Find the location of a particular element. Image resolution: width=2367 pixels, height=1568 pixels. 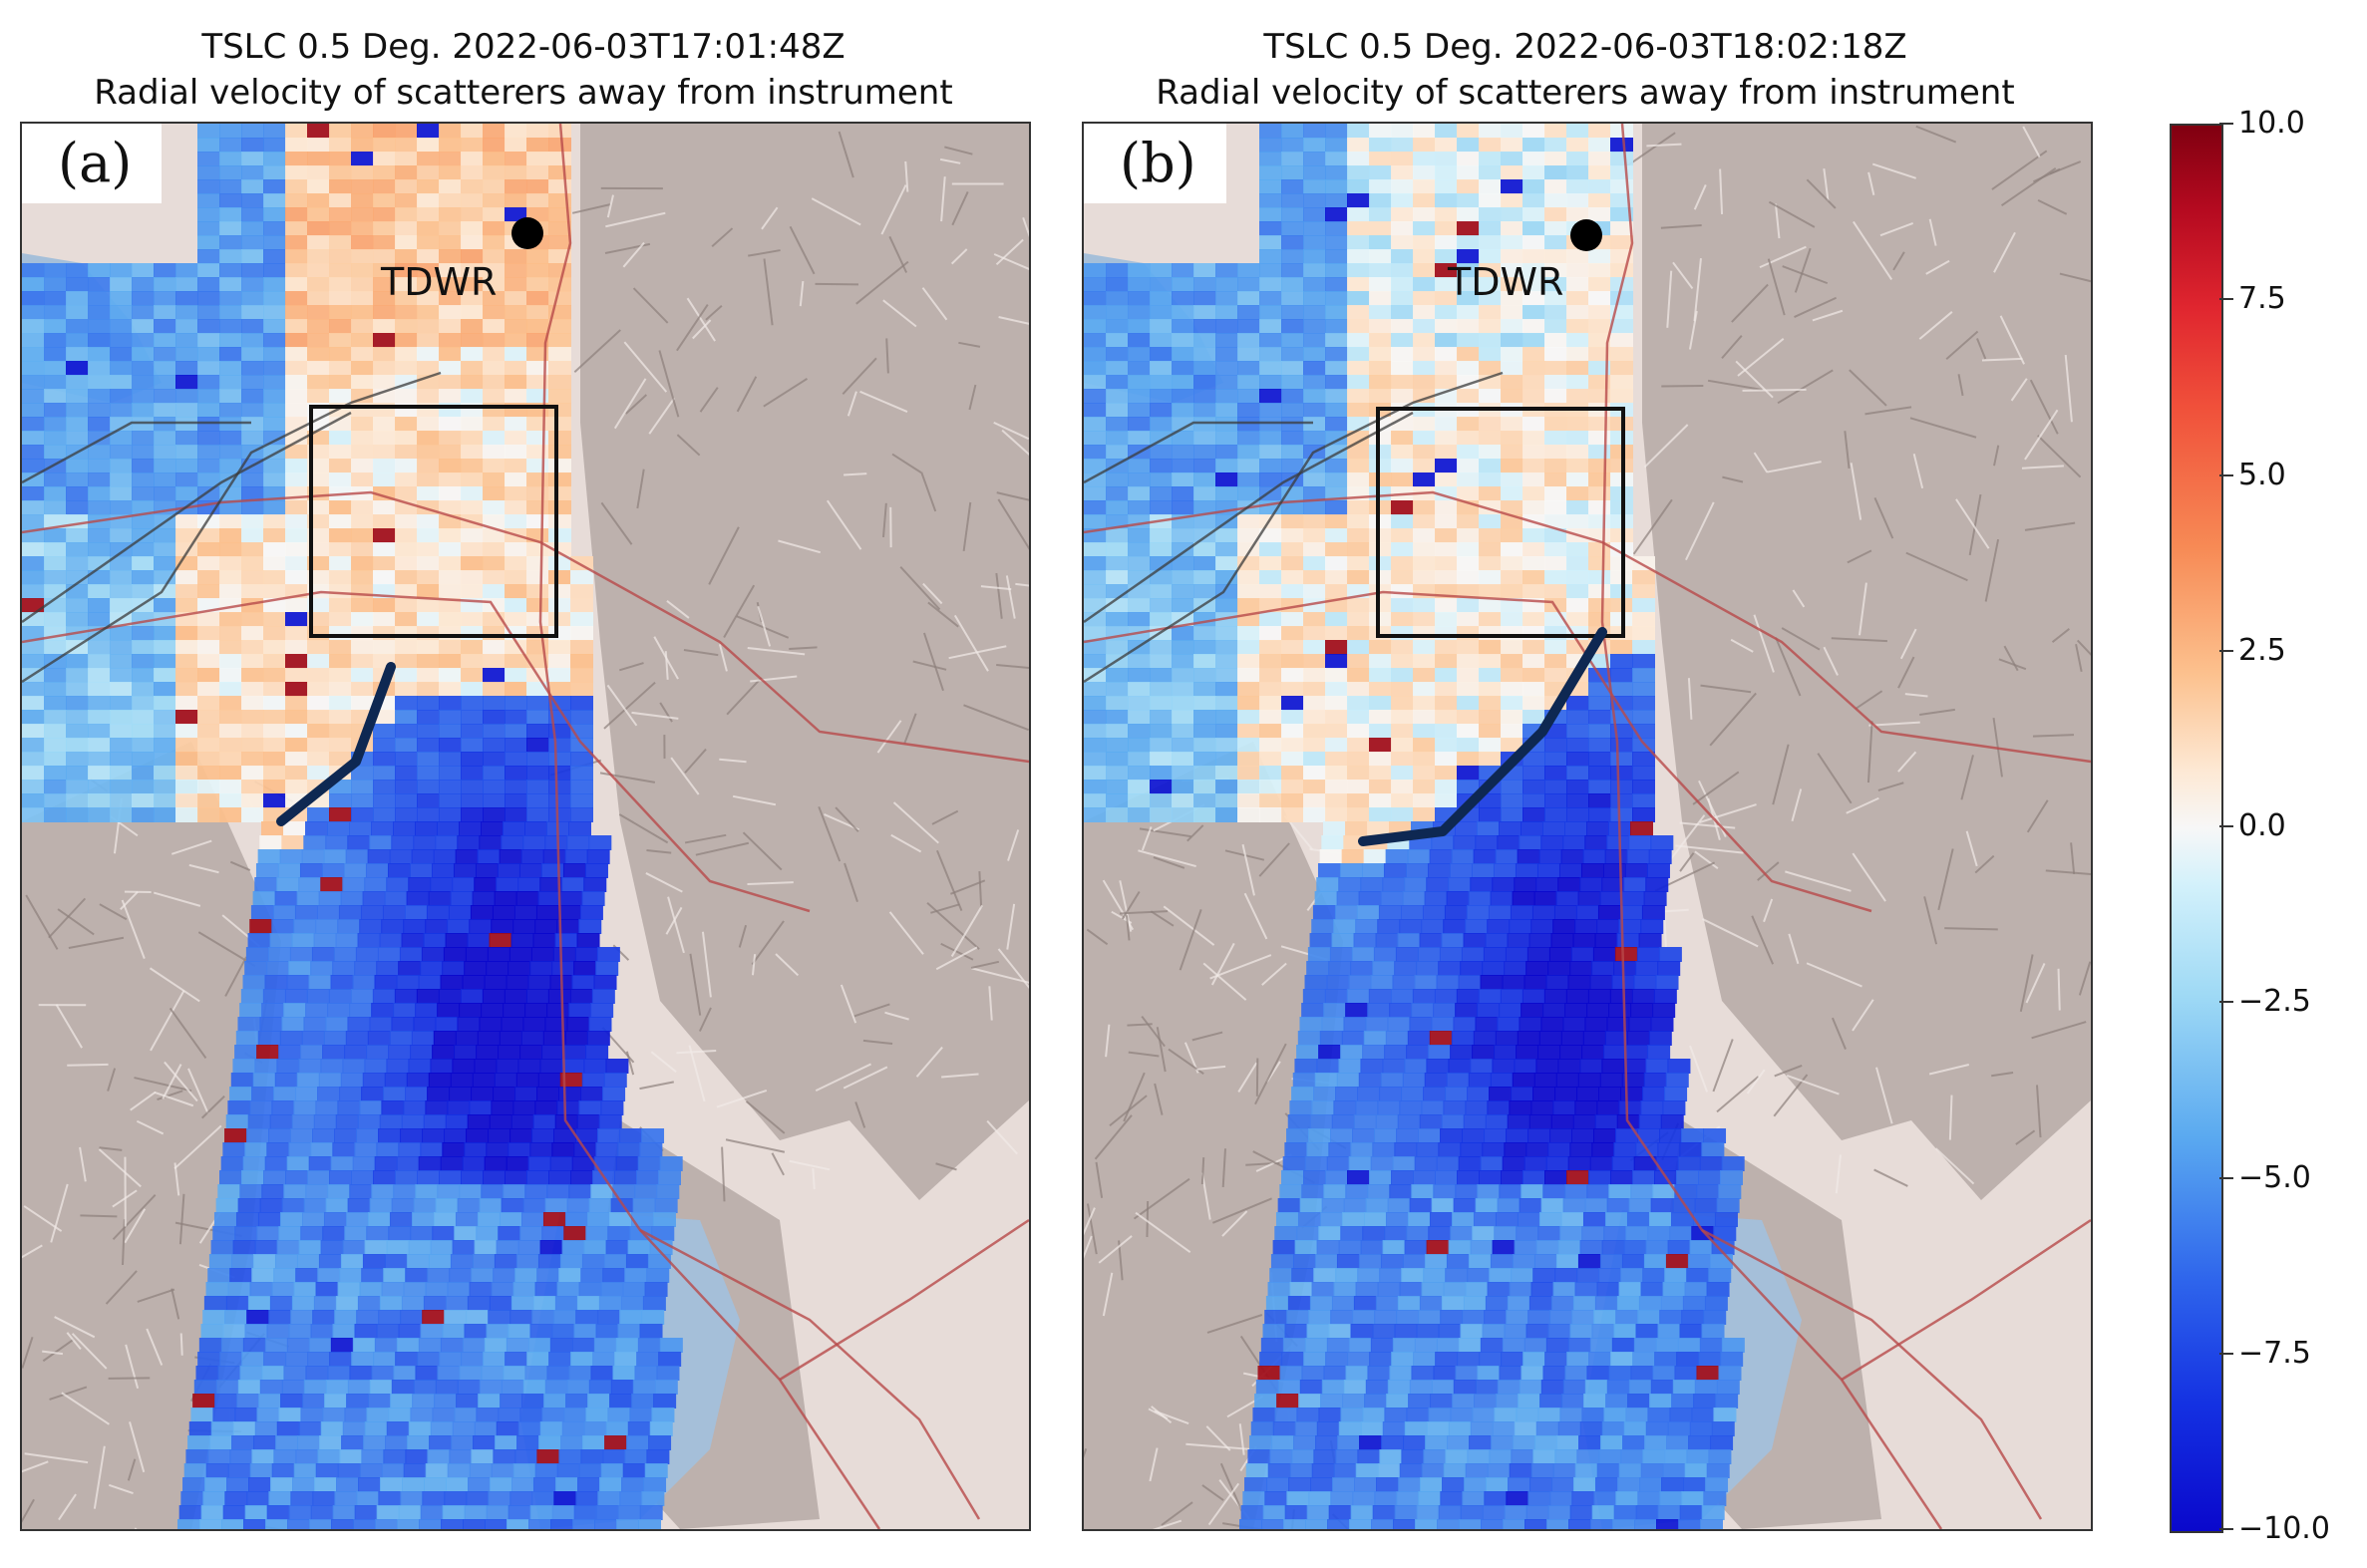

colorbar-tick-label: 5.0 is located at coordinates (2262, 474).